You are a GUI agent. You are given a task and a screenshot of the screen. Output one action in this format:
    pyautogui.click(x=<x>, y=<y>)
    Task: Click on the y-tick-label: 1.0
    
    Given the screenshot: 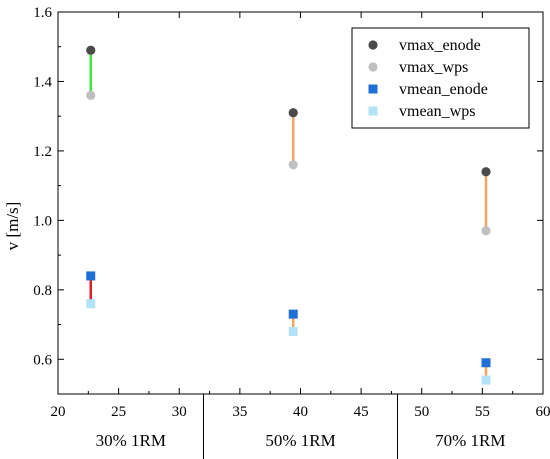 What is the action you would take?
    pyautogui.click(x=42, y=221)
    